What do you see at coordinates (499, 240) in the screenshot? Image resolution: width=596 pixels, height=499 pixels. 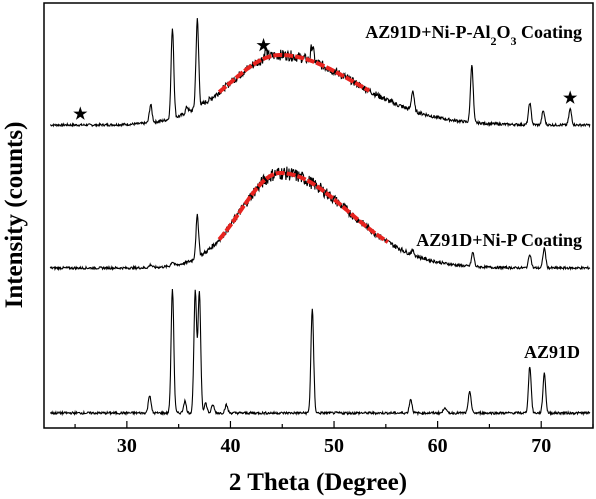 I see `series-label: AZ91D+Ni-P Coating` at bounding box center [499, 240].